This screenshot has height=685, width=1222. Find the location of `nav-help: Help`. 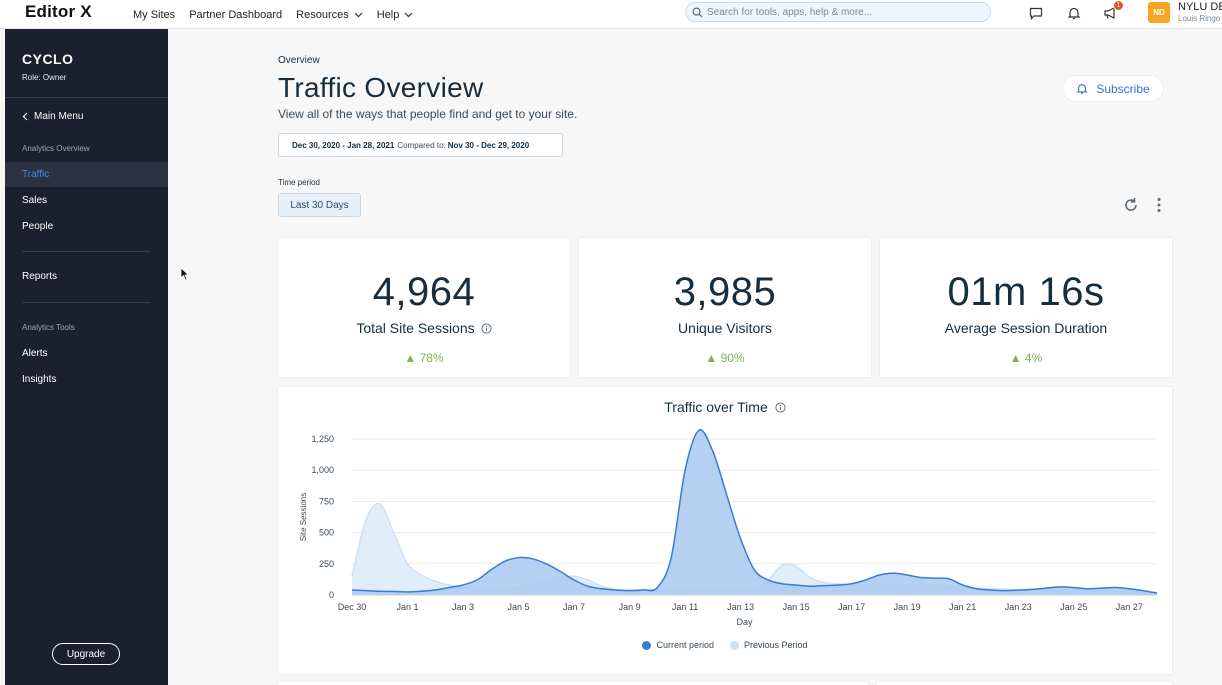

nav-help: Help is located at coordinates (395, 15).